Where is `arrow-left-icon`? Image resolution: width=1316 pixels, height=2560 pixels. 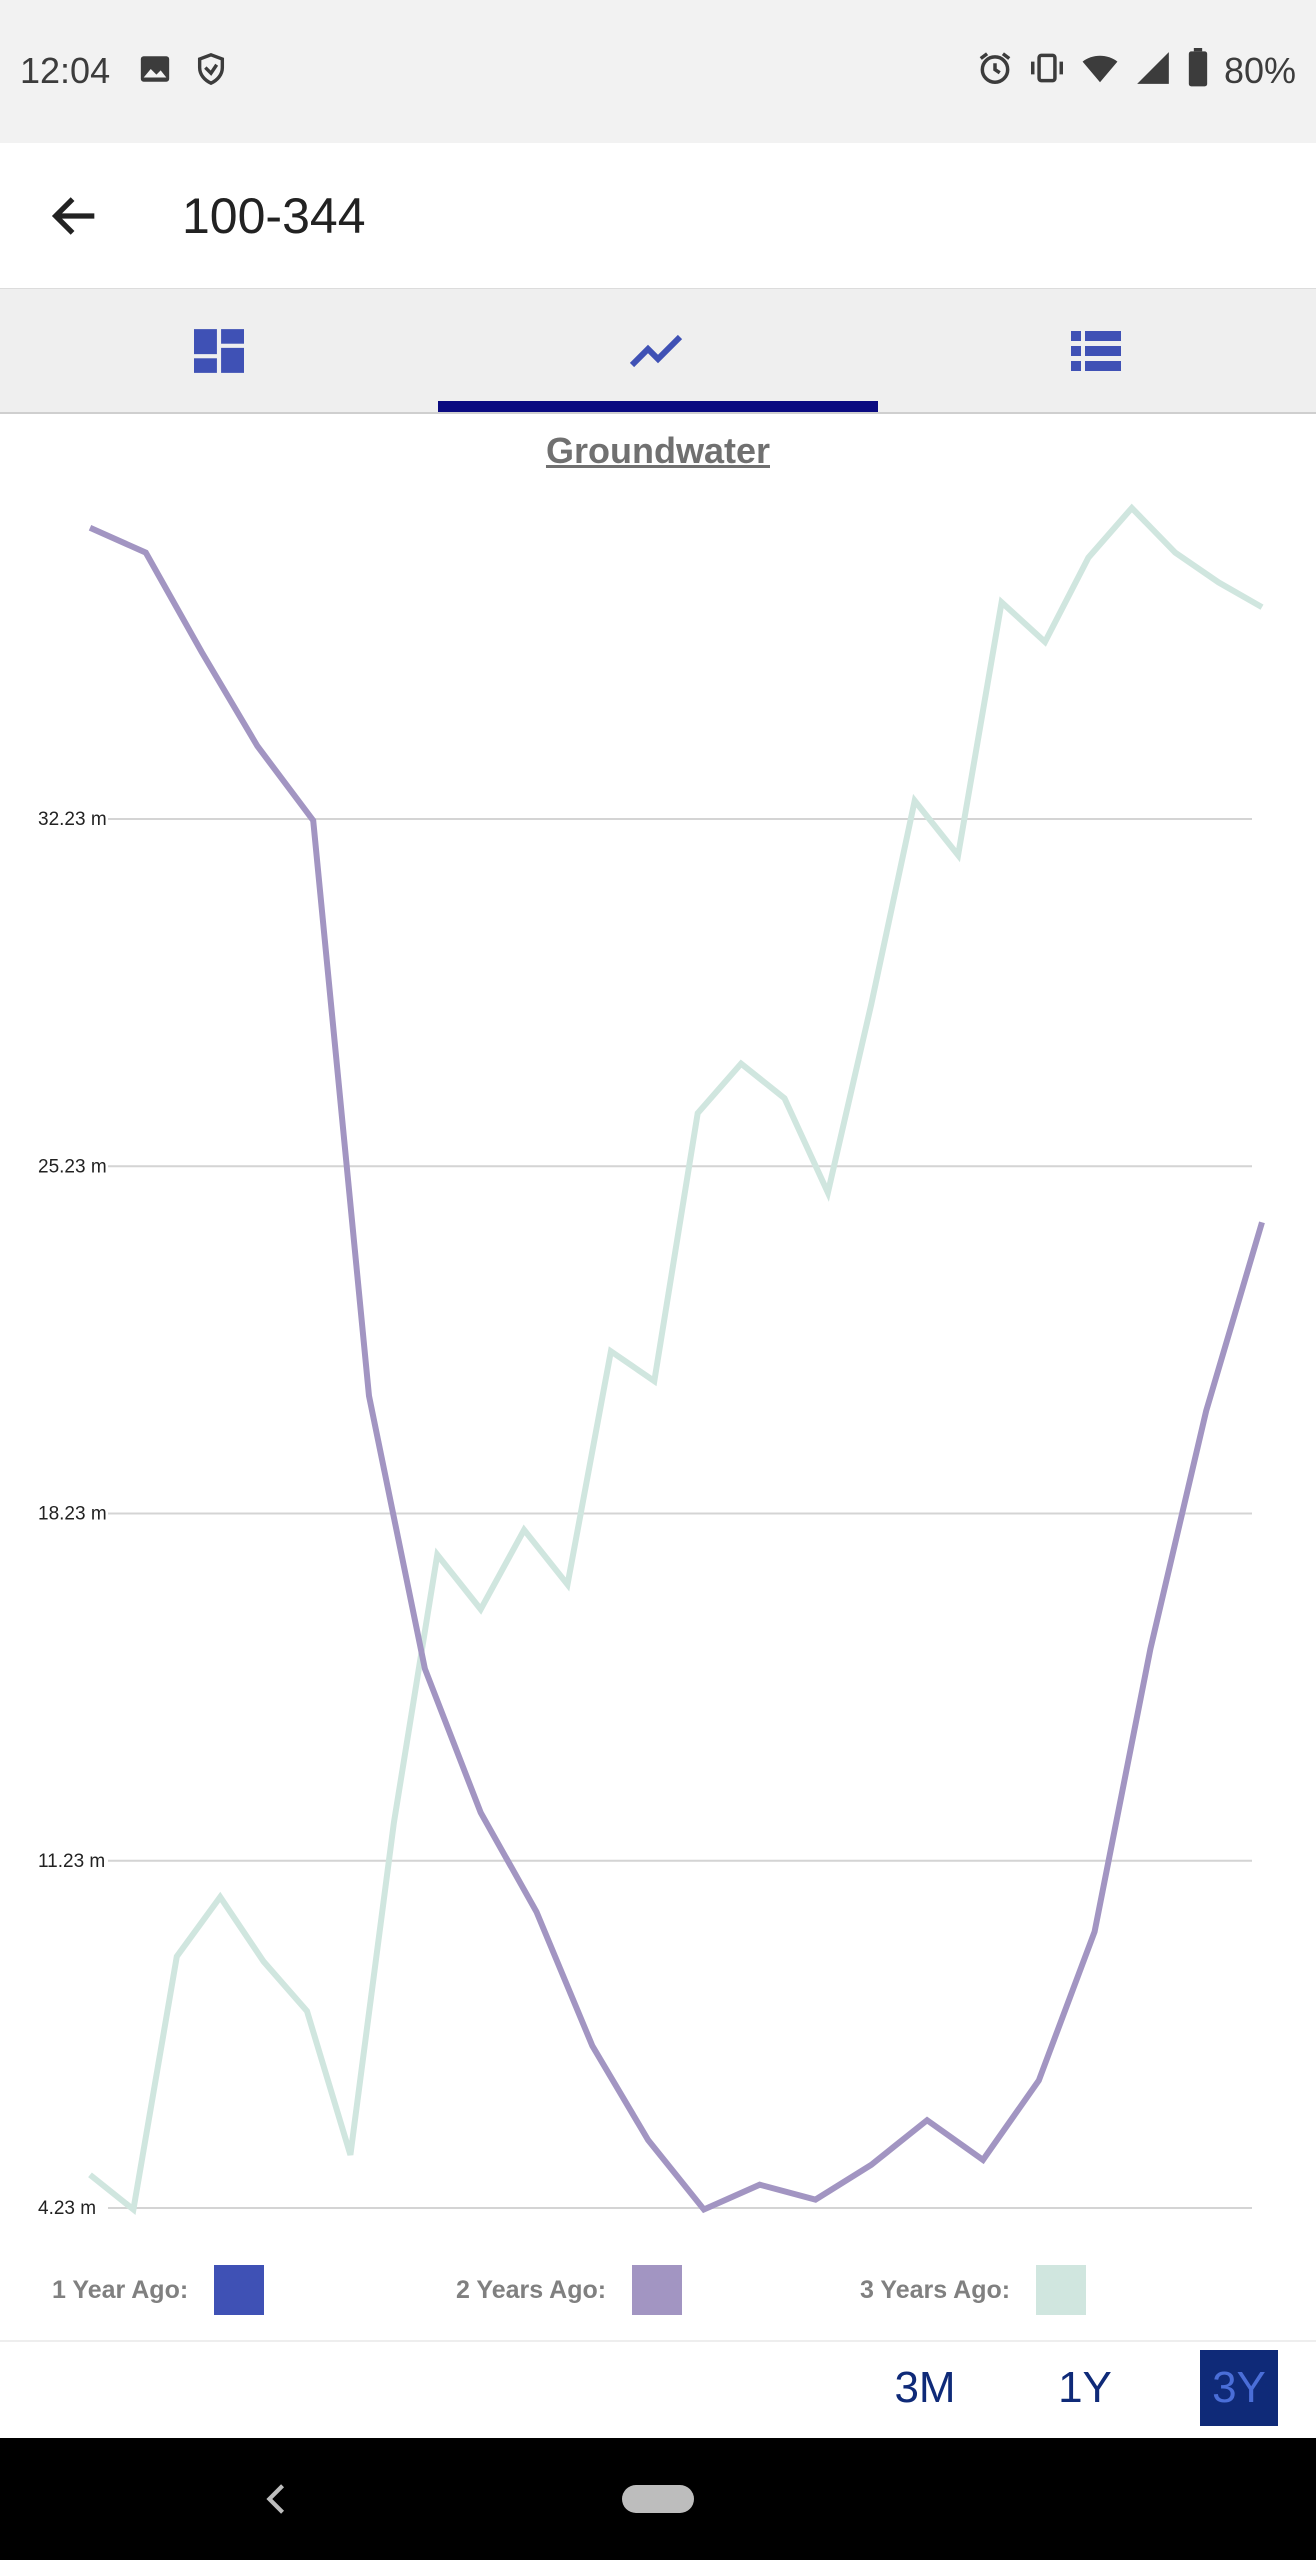
arrow-left-icon is located at coordinates (73, 216).